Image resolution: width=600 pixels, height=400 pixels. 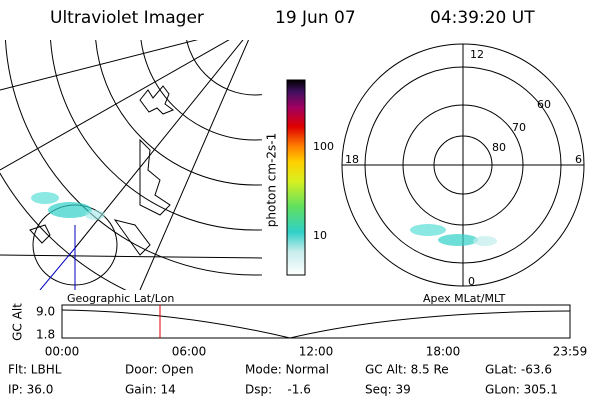 I want to click on mlt-label: 12, so click(x=477, y=54).